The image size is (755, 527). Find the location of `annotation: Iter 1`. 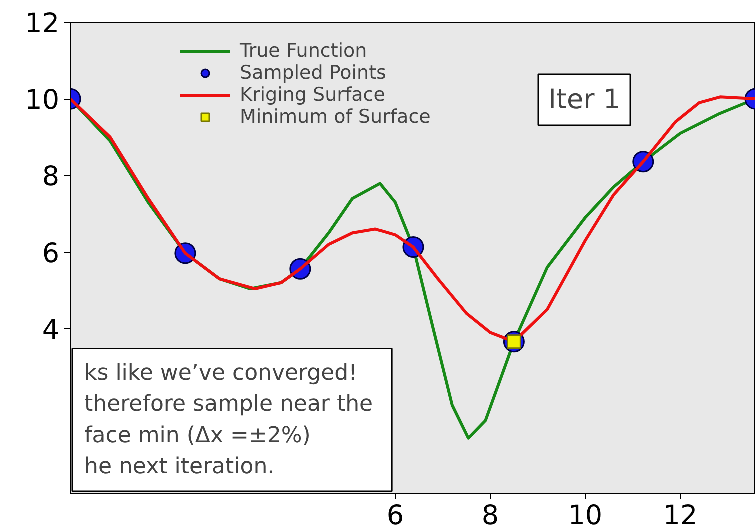

annotation: Iter 1 is located at coordinates (584, 100).